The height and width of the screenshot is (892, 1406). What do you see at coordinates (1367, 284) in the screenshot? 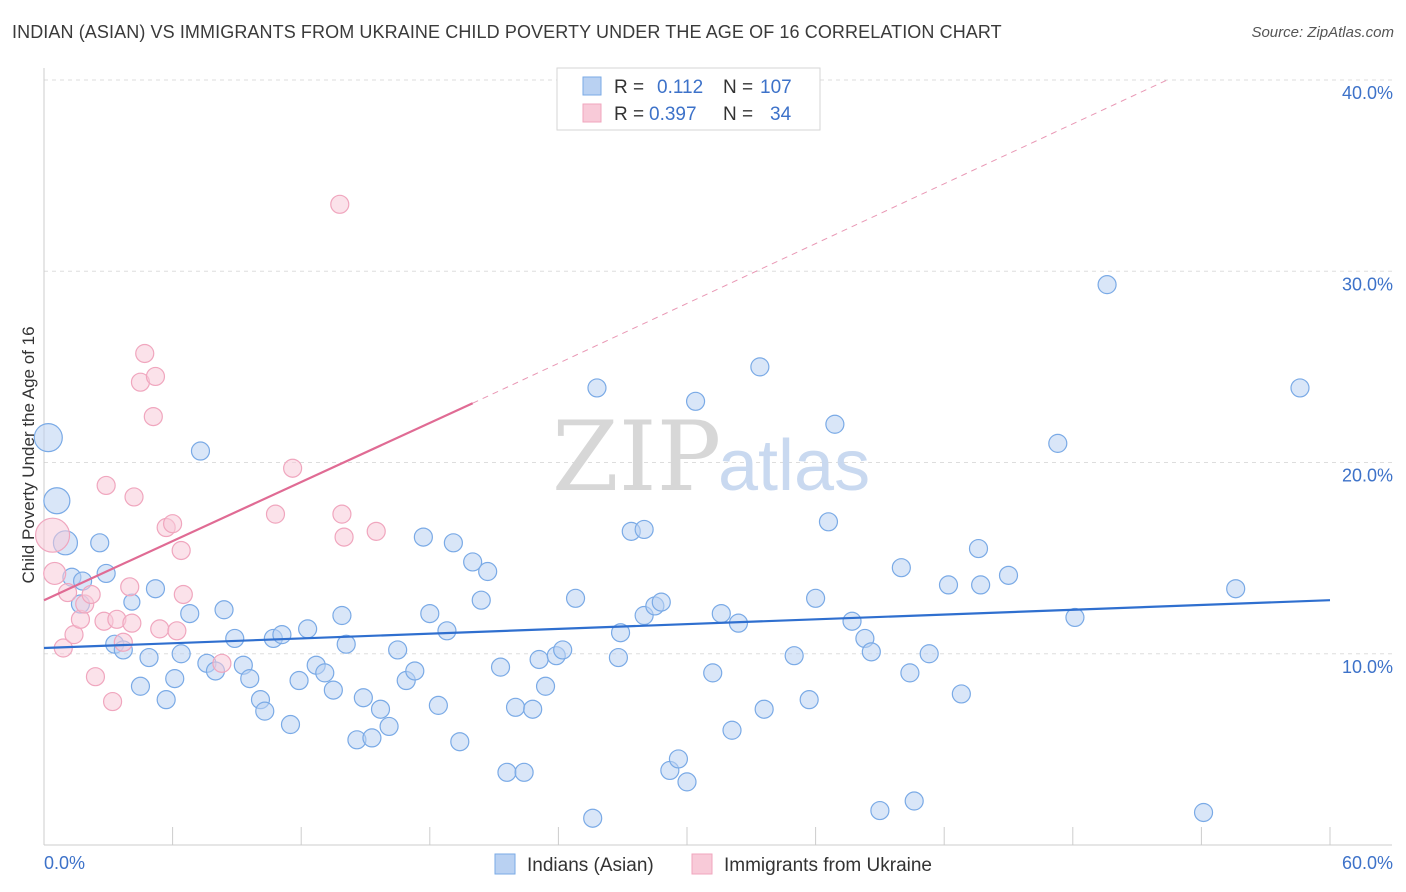
I see `y-tick-label: 30.0%` at bounding box center [1367, 284].